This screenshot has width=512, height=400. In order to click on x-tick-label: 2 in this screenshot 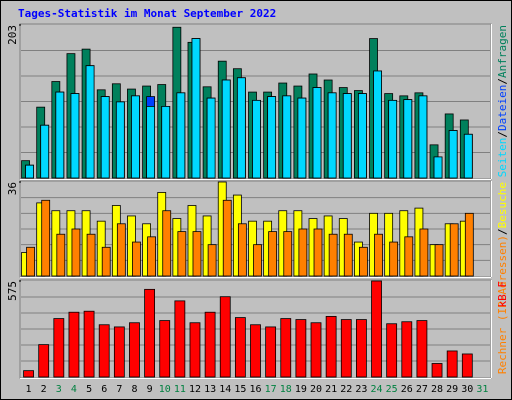, I will do `click(44, 389)`.